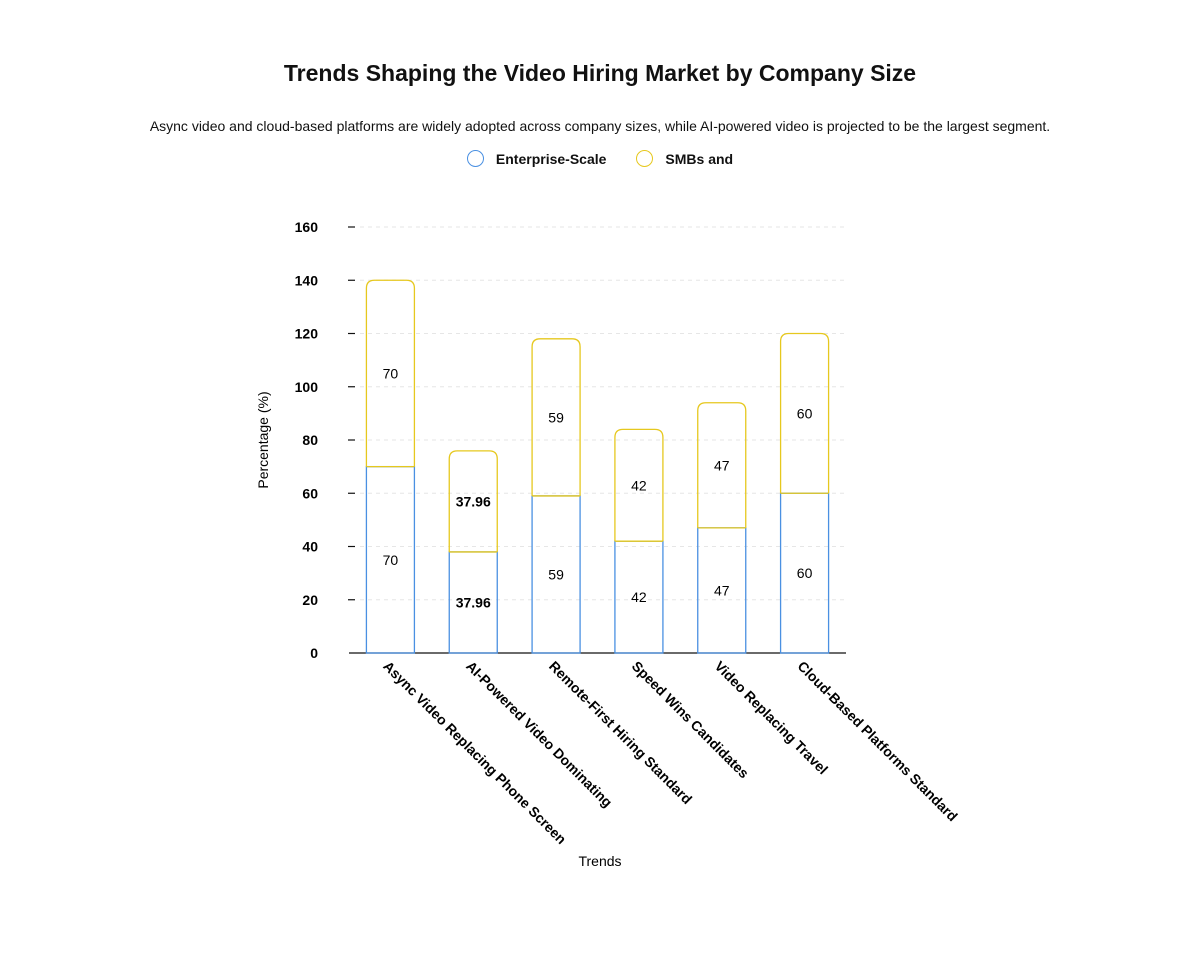  What do you see at coordinates (307, 387) in the screenshot?
I see `y-tick-label: 100` at bounding box center [307, 387].